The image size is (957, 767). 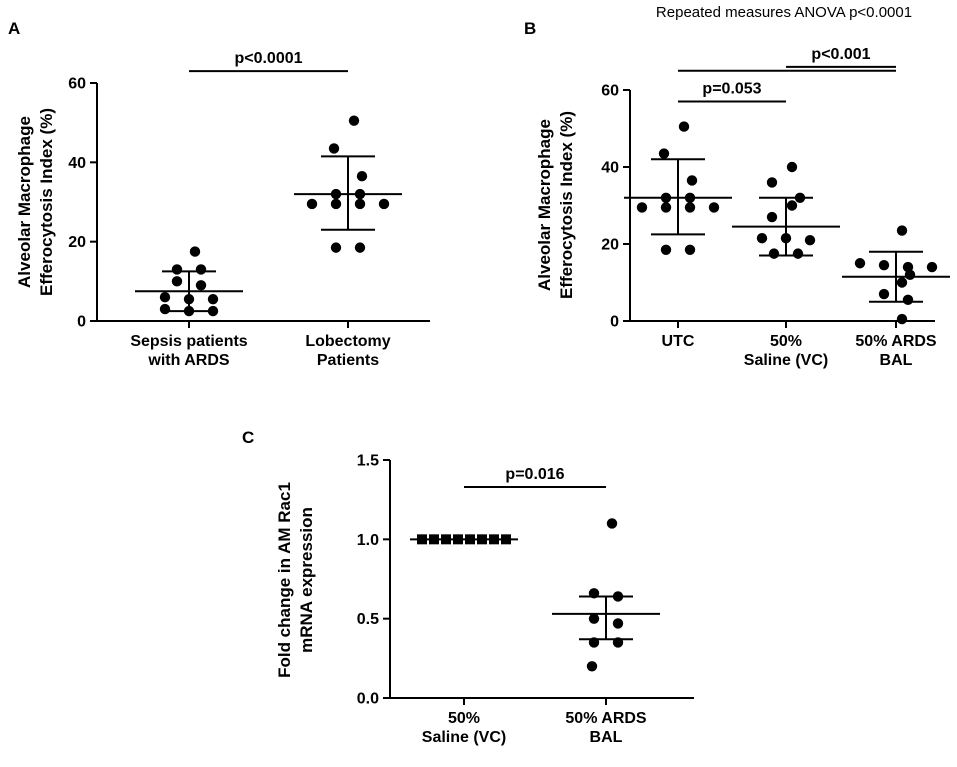 What do you see at coordinates (284, 580) in the screenshot?
I see `y-axis-label: Fold change in AM Rac1` at bounding box center [284, 580].